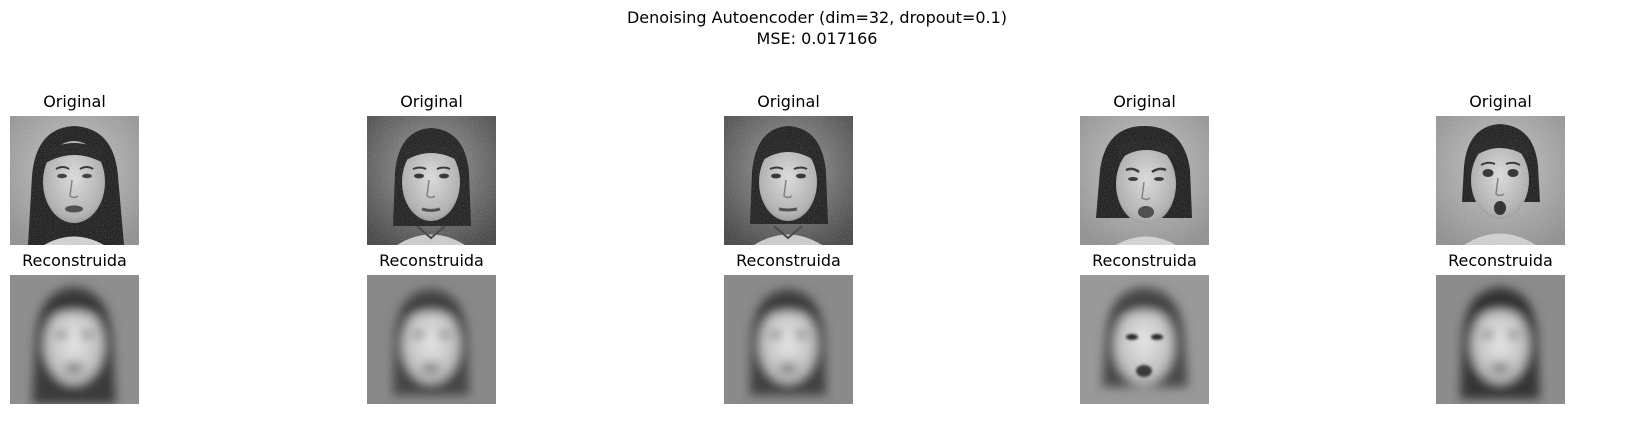 The height and width of the screenshot is (425, 1634). I want to click on mse-score: MSE: 0.017166, so click(817, 38).